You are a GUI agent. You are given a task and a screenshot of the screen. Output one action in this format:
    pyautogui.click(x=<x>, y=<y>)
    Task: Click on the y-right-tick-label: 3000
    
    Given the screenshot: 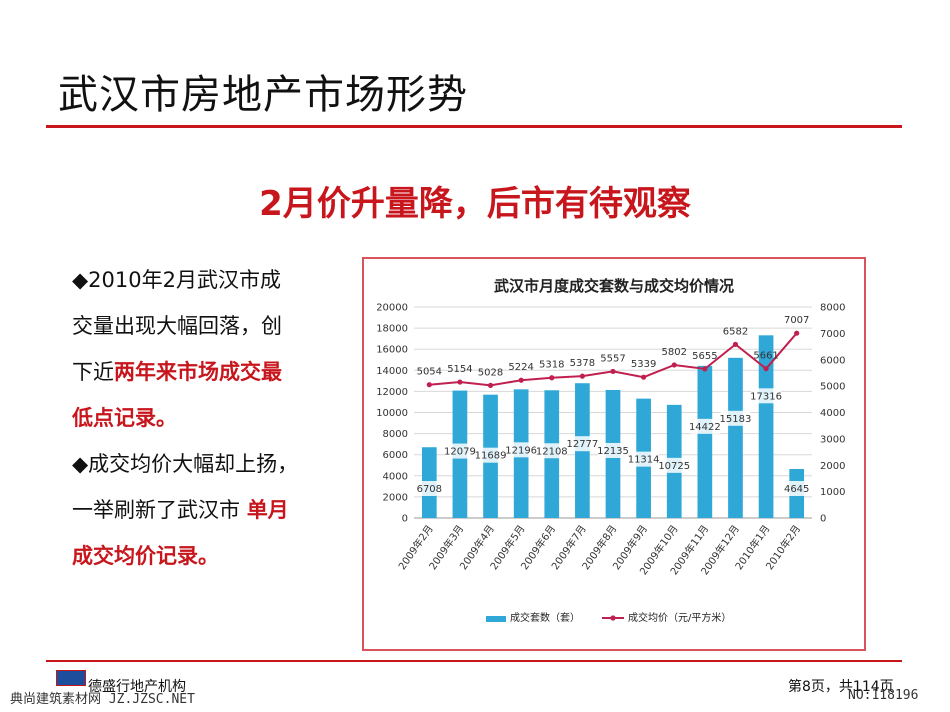 What is the action you would take?
    pyautogui.click(x=832, y=439)
    